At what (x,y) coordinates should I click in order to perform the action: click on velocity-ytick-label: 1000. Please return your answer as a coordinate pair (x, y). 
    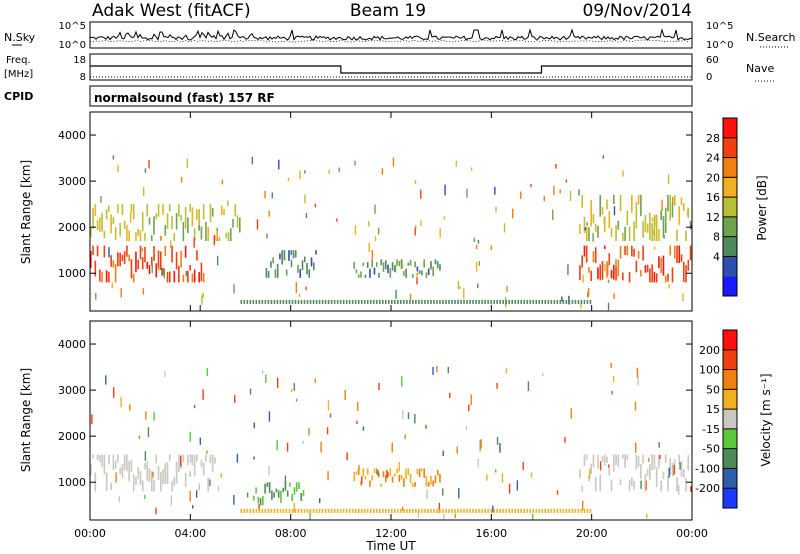
    Looking at the image, I should click on (72, 482).